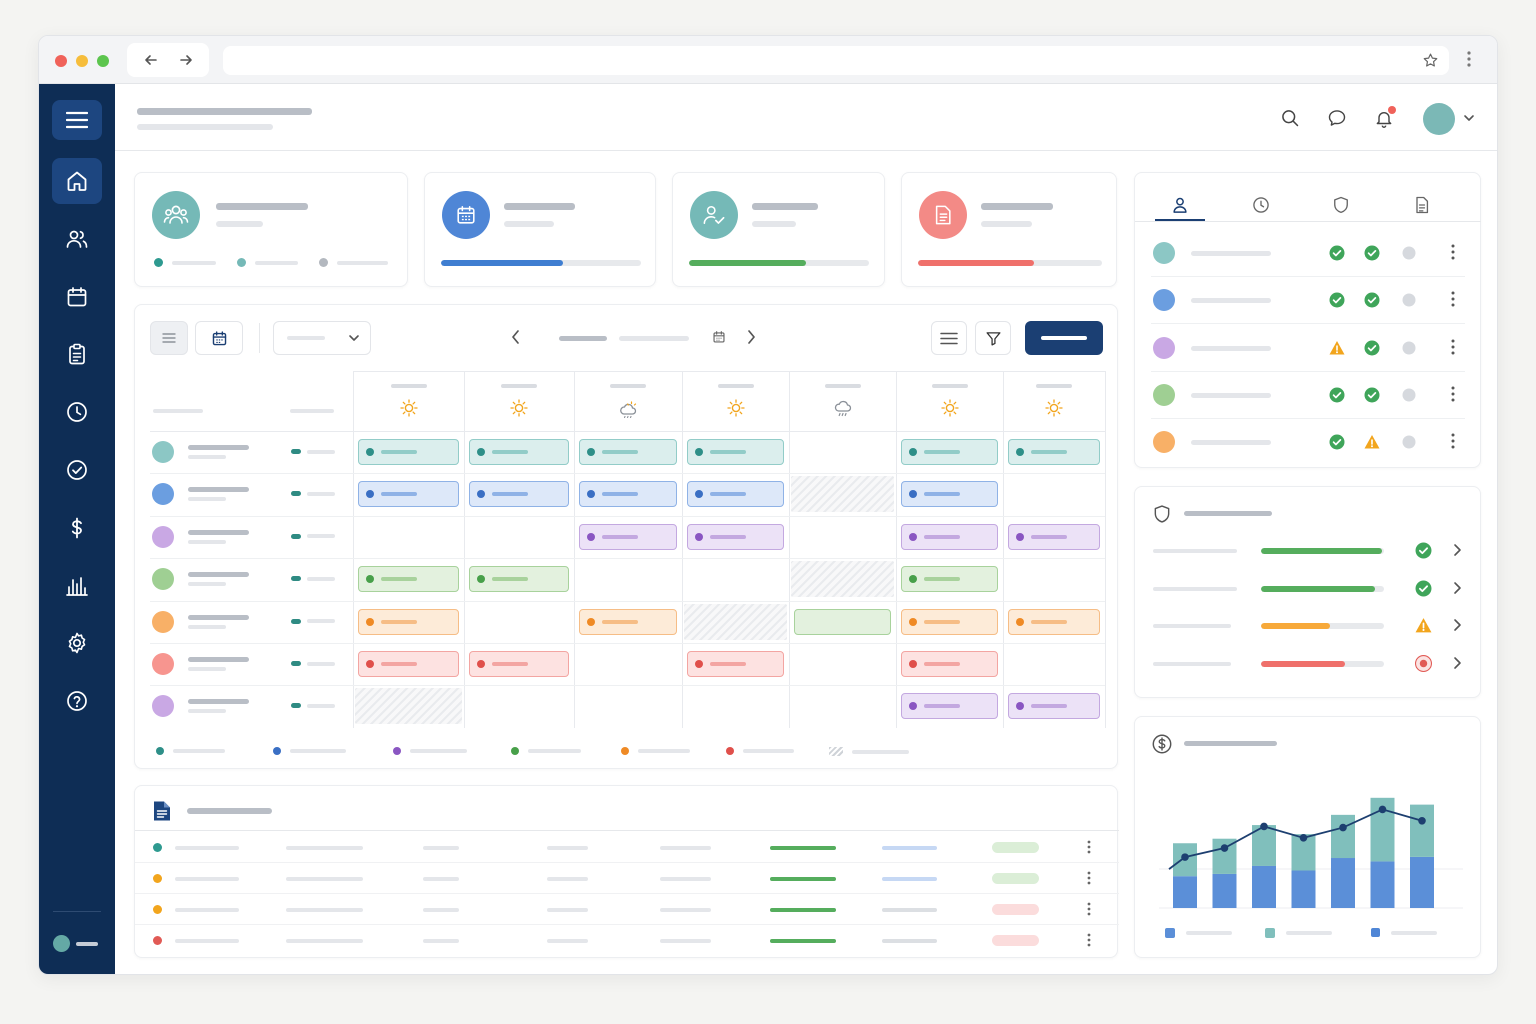 The image size is (1536, 1024). Describe the element at coordinates (103, 61) in the screenshot. I see `maximize-window-button` at that location.